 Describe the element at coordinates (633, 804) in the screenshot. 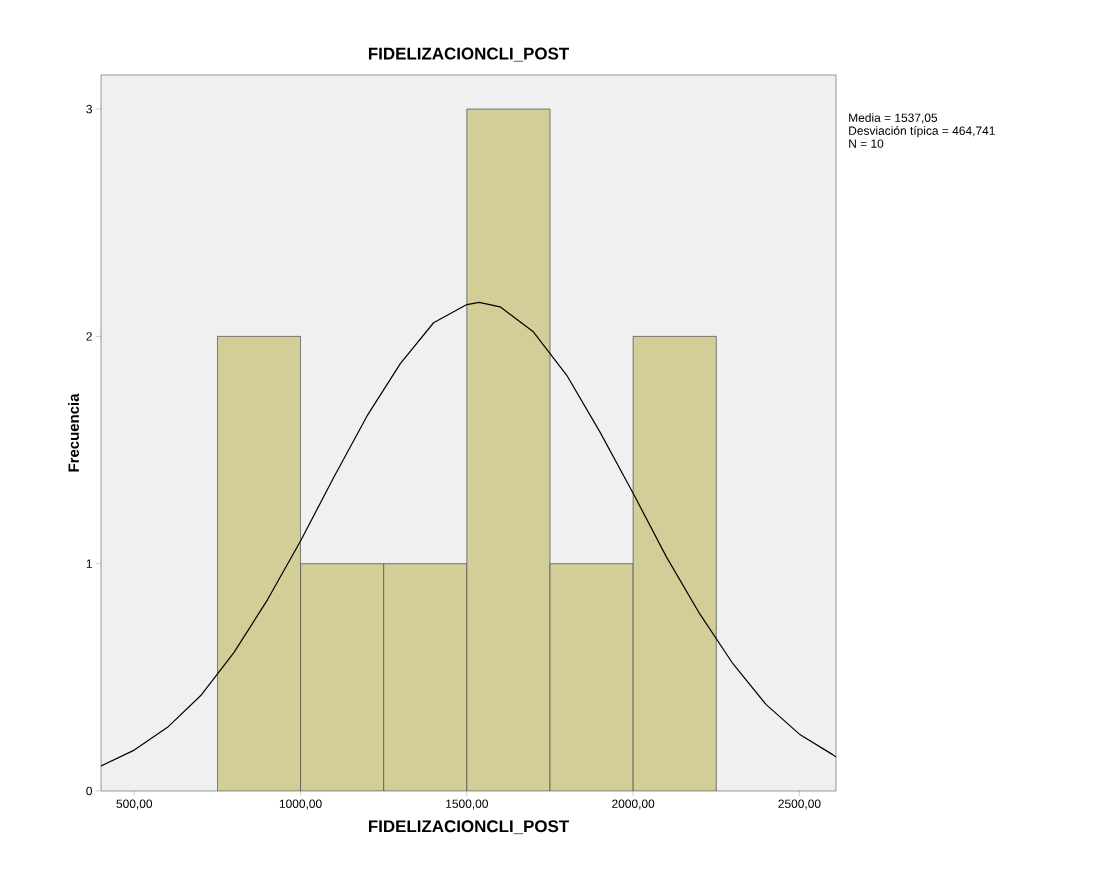

I see `x-tick-label: 2000,00` at that location.